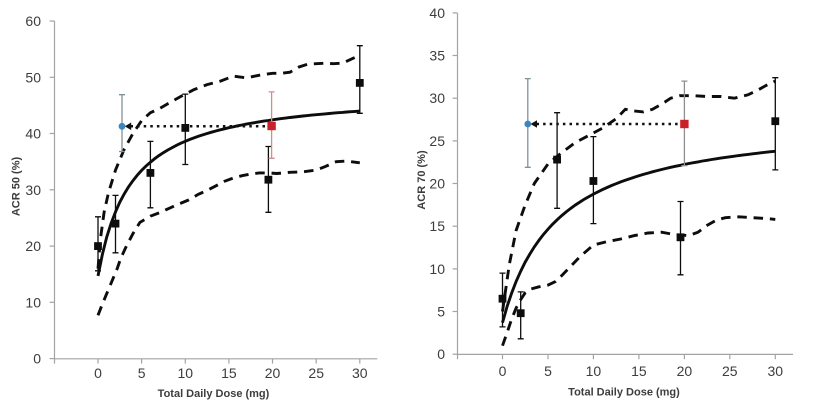 Image resolution: width=830 pixels, height=409 pixels. What do you see at coordinates (17, 187) in the screenshot?
I see `svg-text: ACR 50 (%)` at bounding box center [17, 187].